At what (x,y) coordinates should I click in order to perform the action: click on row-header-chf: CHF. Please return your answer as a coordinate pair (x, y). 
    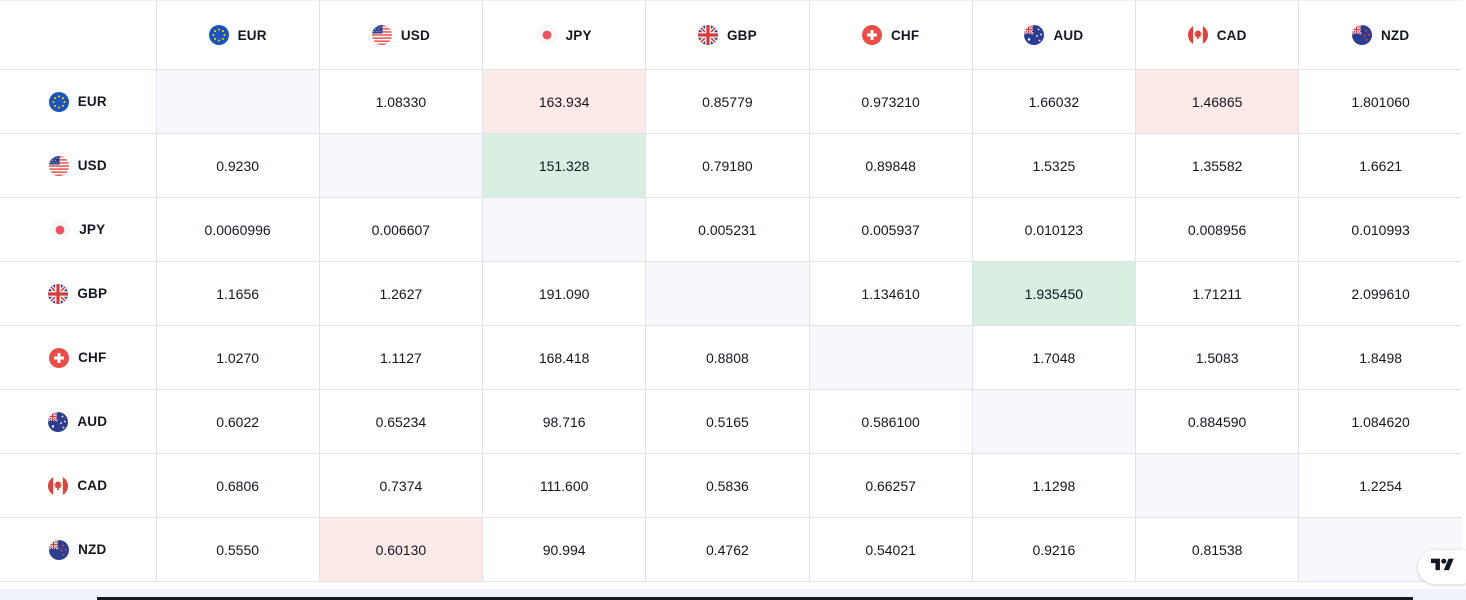
    Looking at the image, I should click on (78, 357).